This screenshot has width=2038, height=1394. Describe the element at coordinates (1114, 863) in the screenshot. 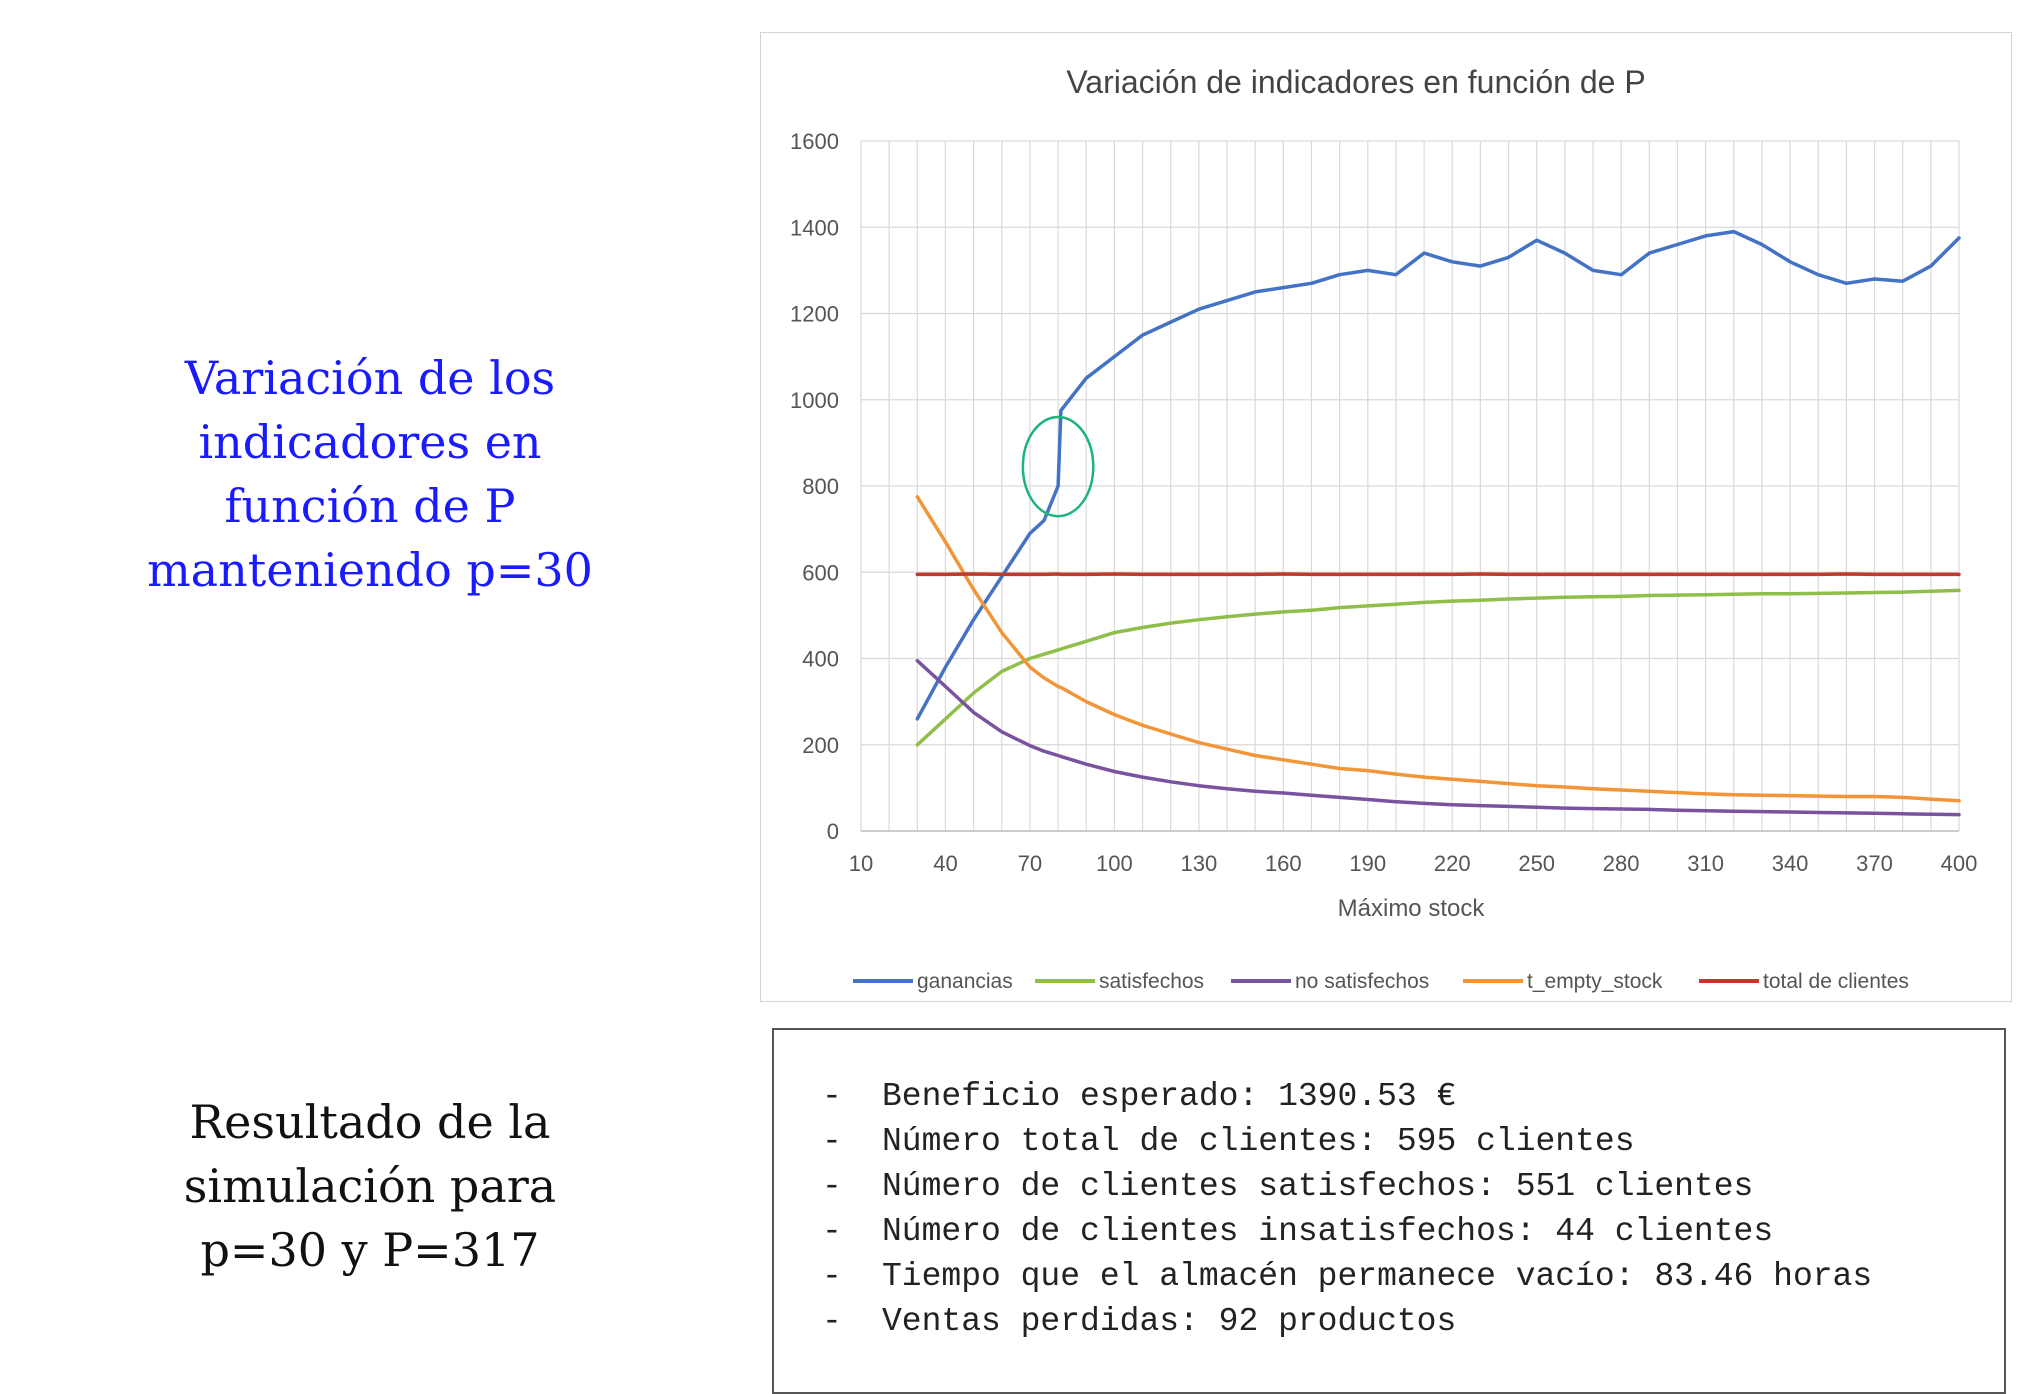

I see `x-tick-label: 100` at that location.